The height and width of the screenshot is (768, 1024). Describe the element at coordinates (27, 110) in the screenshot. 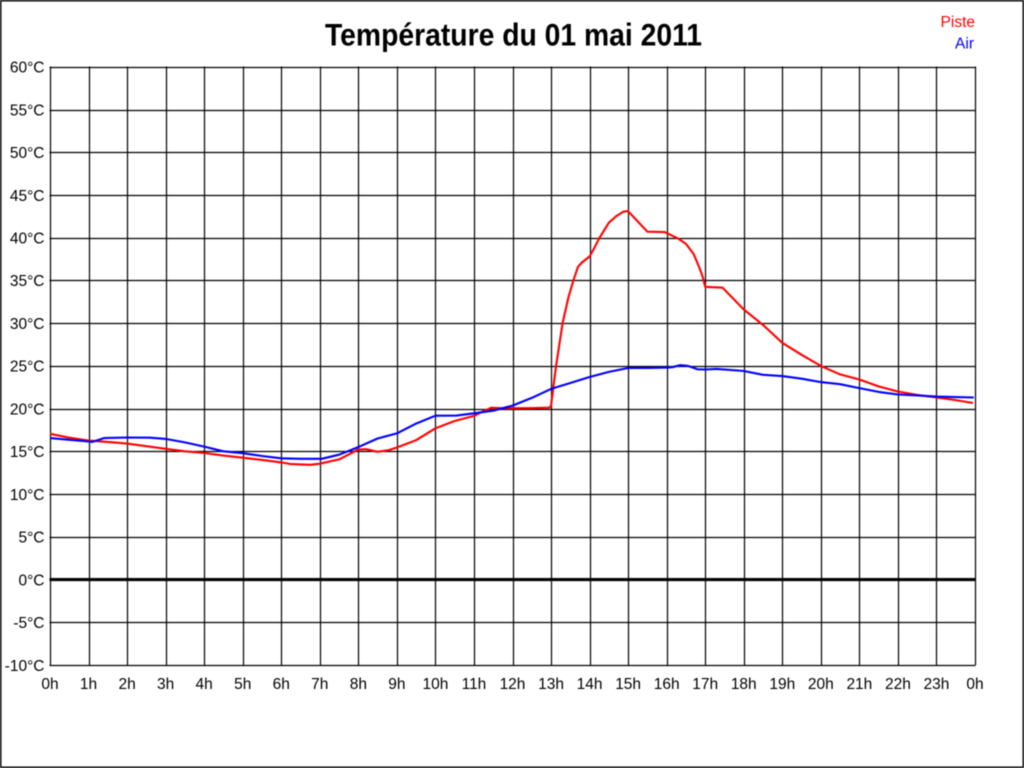

I see `svg-text: 55°C` at that location.